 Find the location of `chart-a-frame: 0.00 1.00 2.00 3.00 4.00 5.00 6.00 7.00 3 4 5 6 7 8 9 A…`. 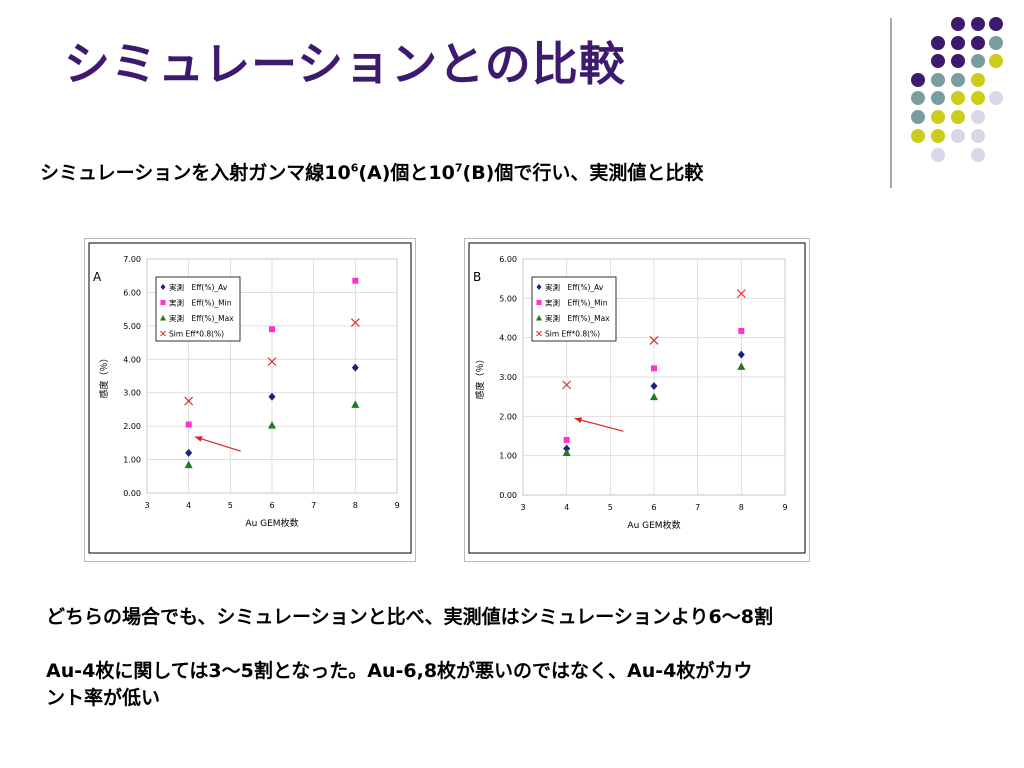

chart-a-frame: 0.00 1.00 2.00 3.00 4.00 5.00 6.00 7.00 3 4 5 6 7 8 9 A… is located at coordinates (250, 400).